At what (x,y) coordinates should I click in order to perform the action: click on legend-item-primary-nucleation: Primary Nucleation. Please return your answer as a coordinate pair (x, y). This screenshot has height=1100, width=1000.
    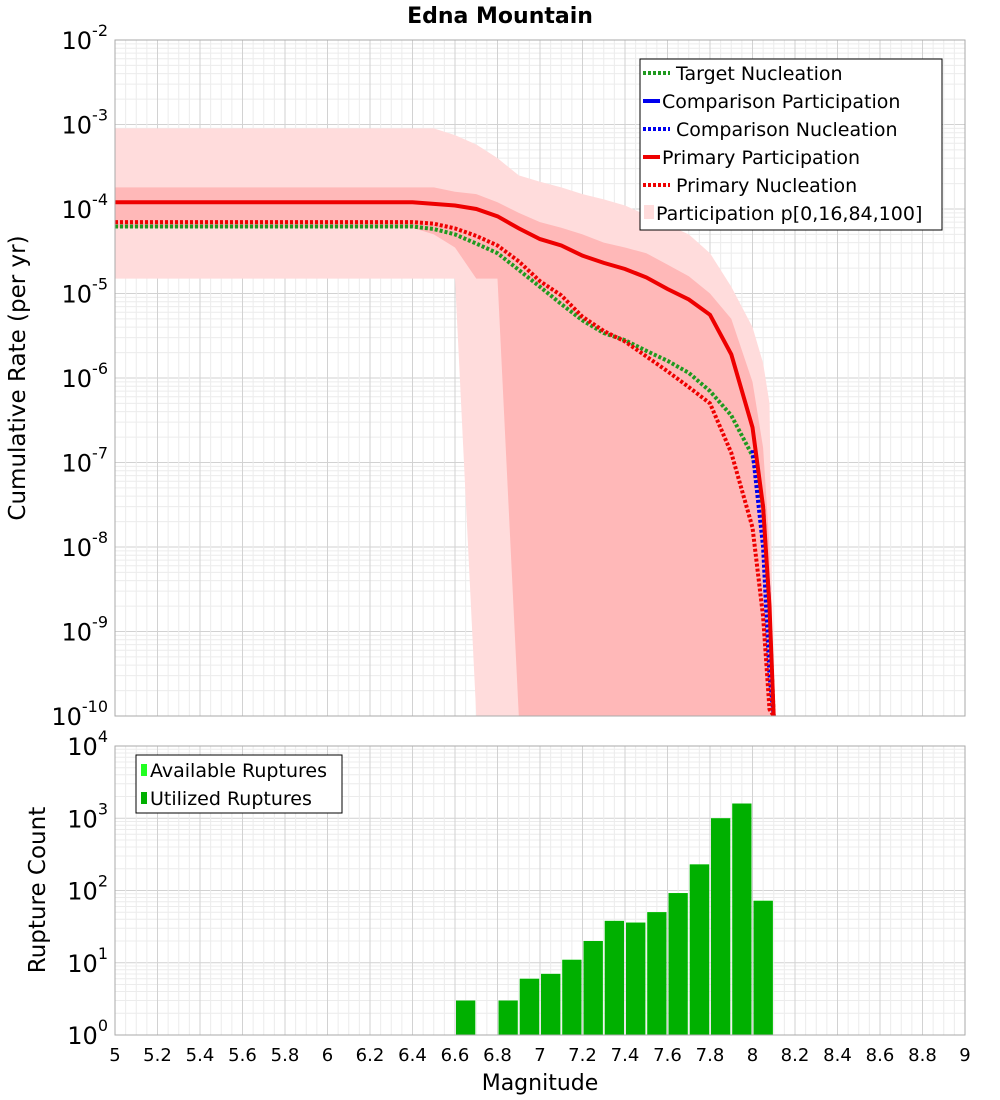
    Looking at the image, I should click on (750, 186).